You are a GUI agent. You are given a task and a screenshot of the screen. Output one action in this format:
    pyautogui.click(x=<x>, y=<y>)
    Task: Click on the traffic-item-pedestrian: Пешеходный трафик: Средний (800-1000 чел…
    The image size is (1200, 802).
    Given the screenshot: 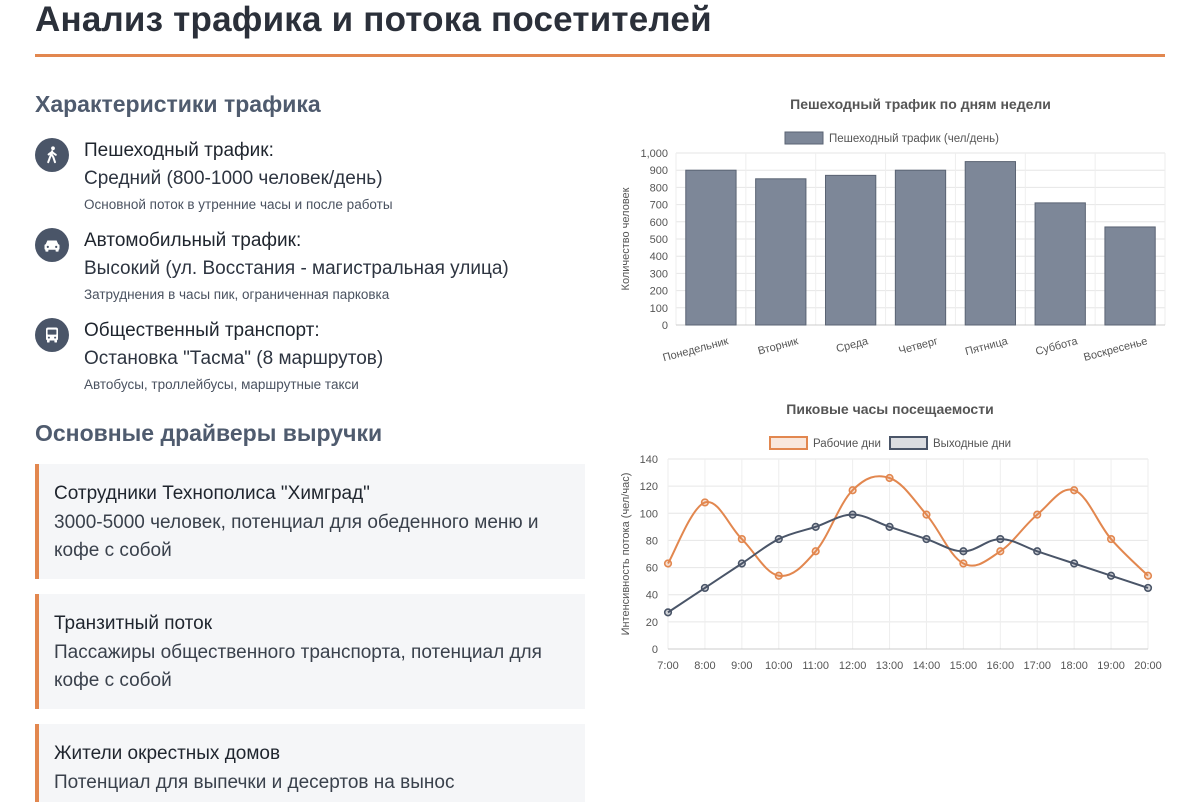 What is the action you would take?
    pyautogui.click(x=315, y=178)
    